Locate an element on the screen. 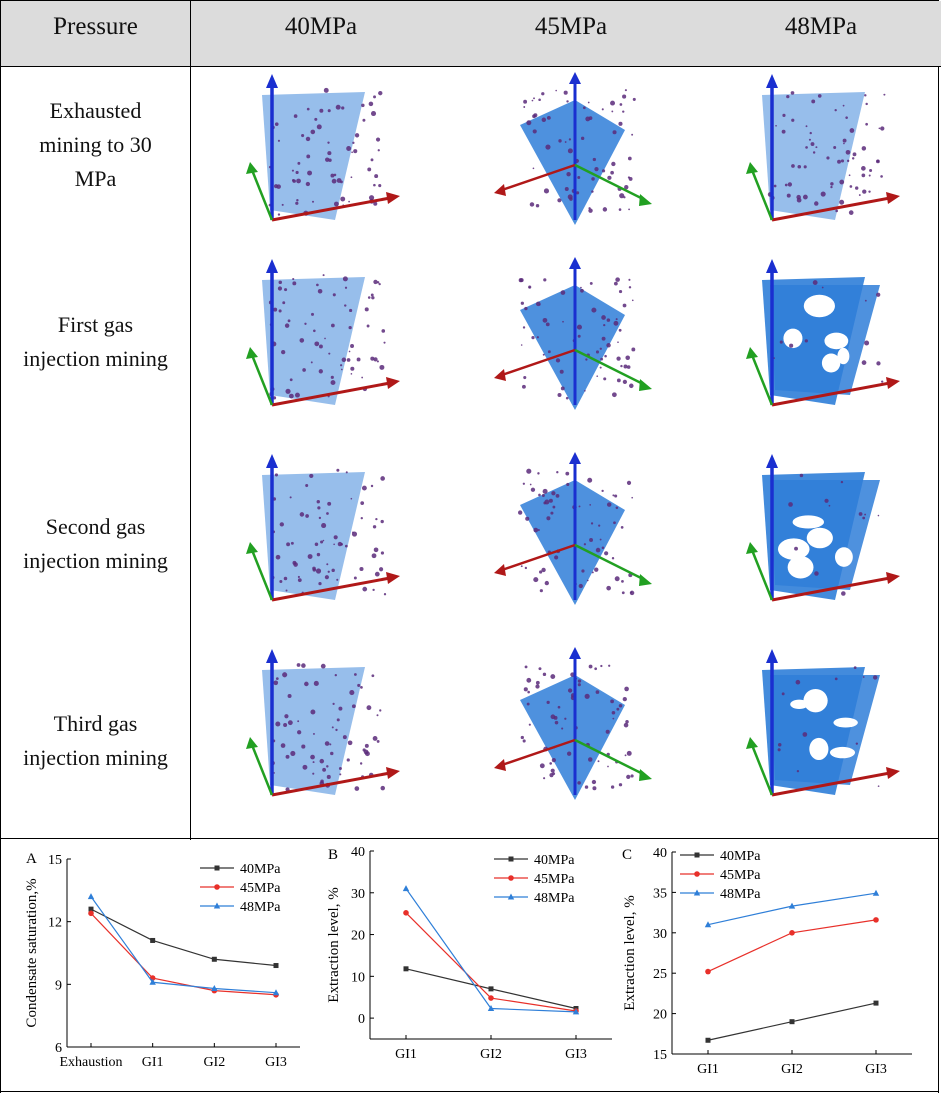 The image size is (941, 1098). header-pressure: Pressure is located at coordinates (95, 26).